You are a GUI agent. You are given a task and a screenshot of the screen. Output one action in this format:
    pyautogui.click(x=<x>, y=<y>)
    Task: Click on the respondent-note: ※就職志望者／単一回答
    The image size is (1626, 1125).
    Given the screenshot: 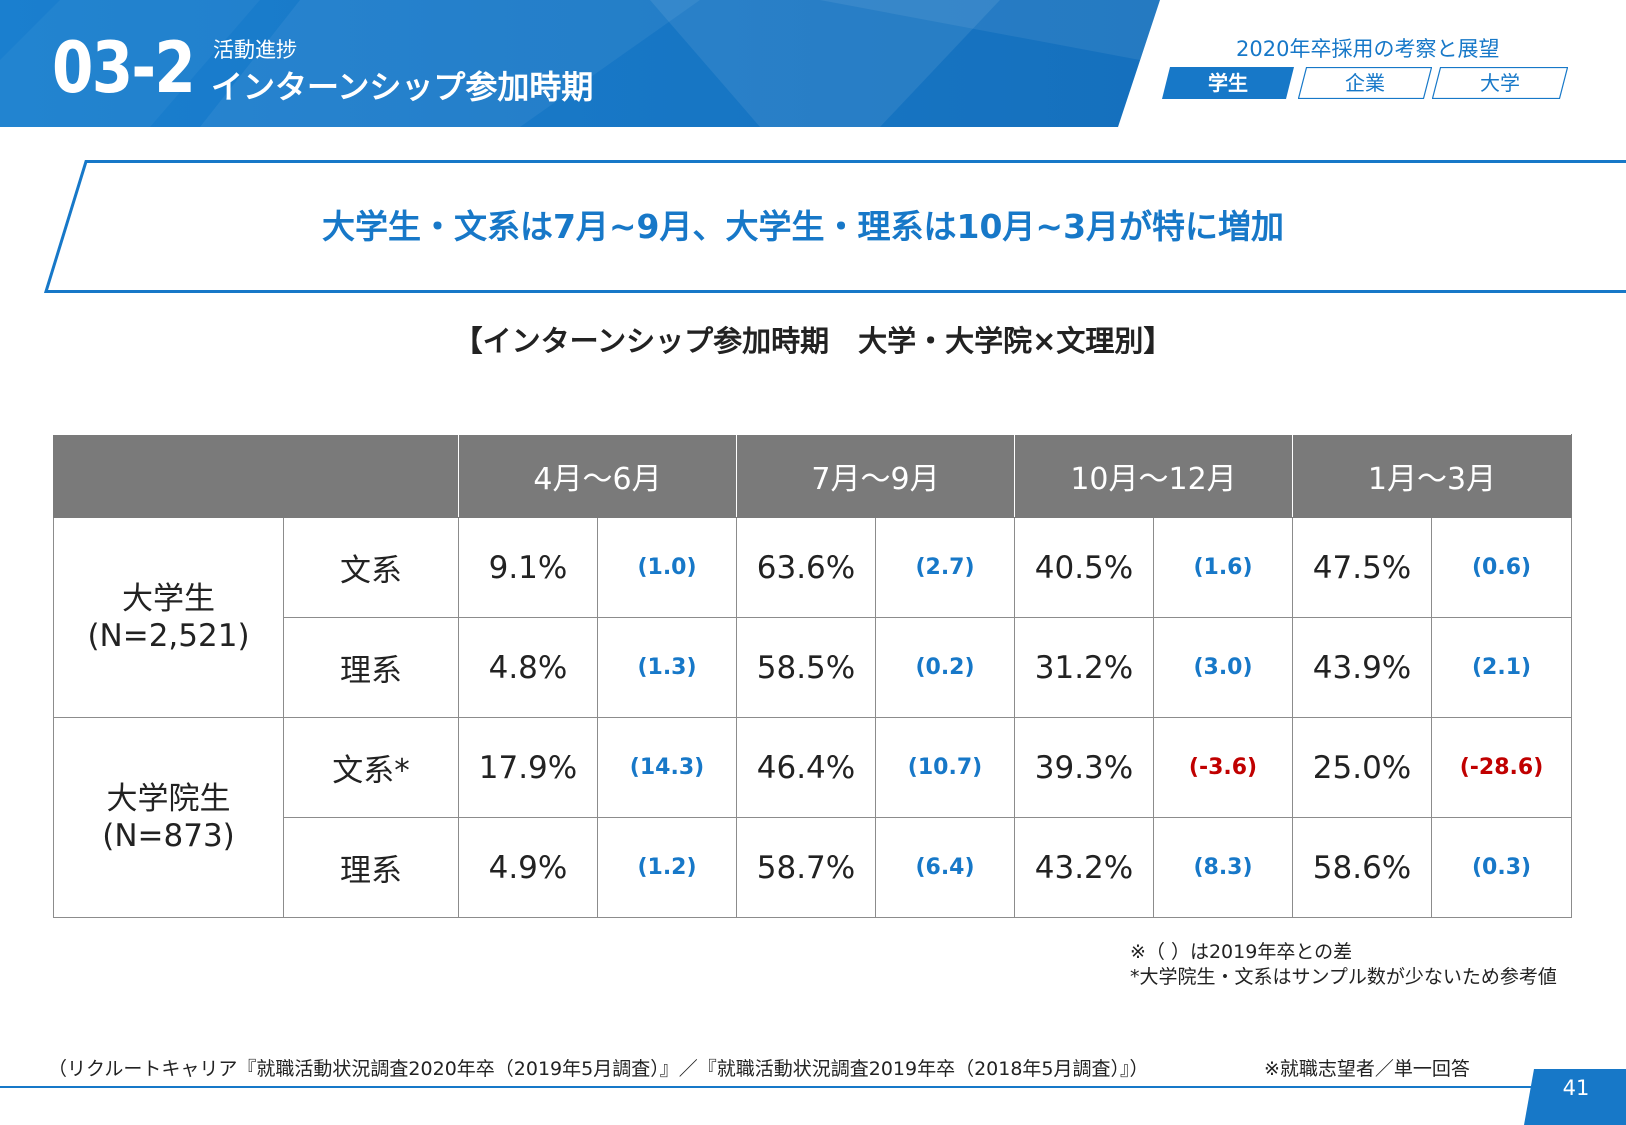 What is the action you would take?
    pyautogui.click(x=1367, y=1069)
    